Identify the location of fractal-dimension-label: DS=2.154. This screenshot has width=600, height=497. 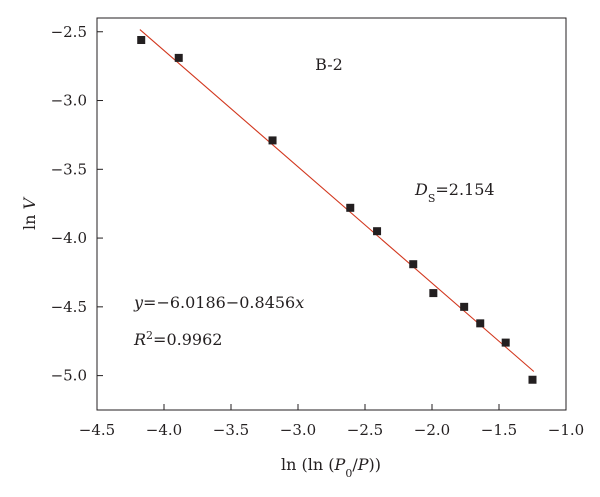
(454, 192).